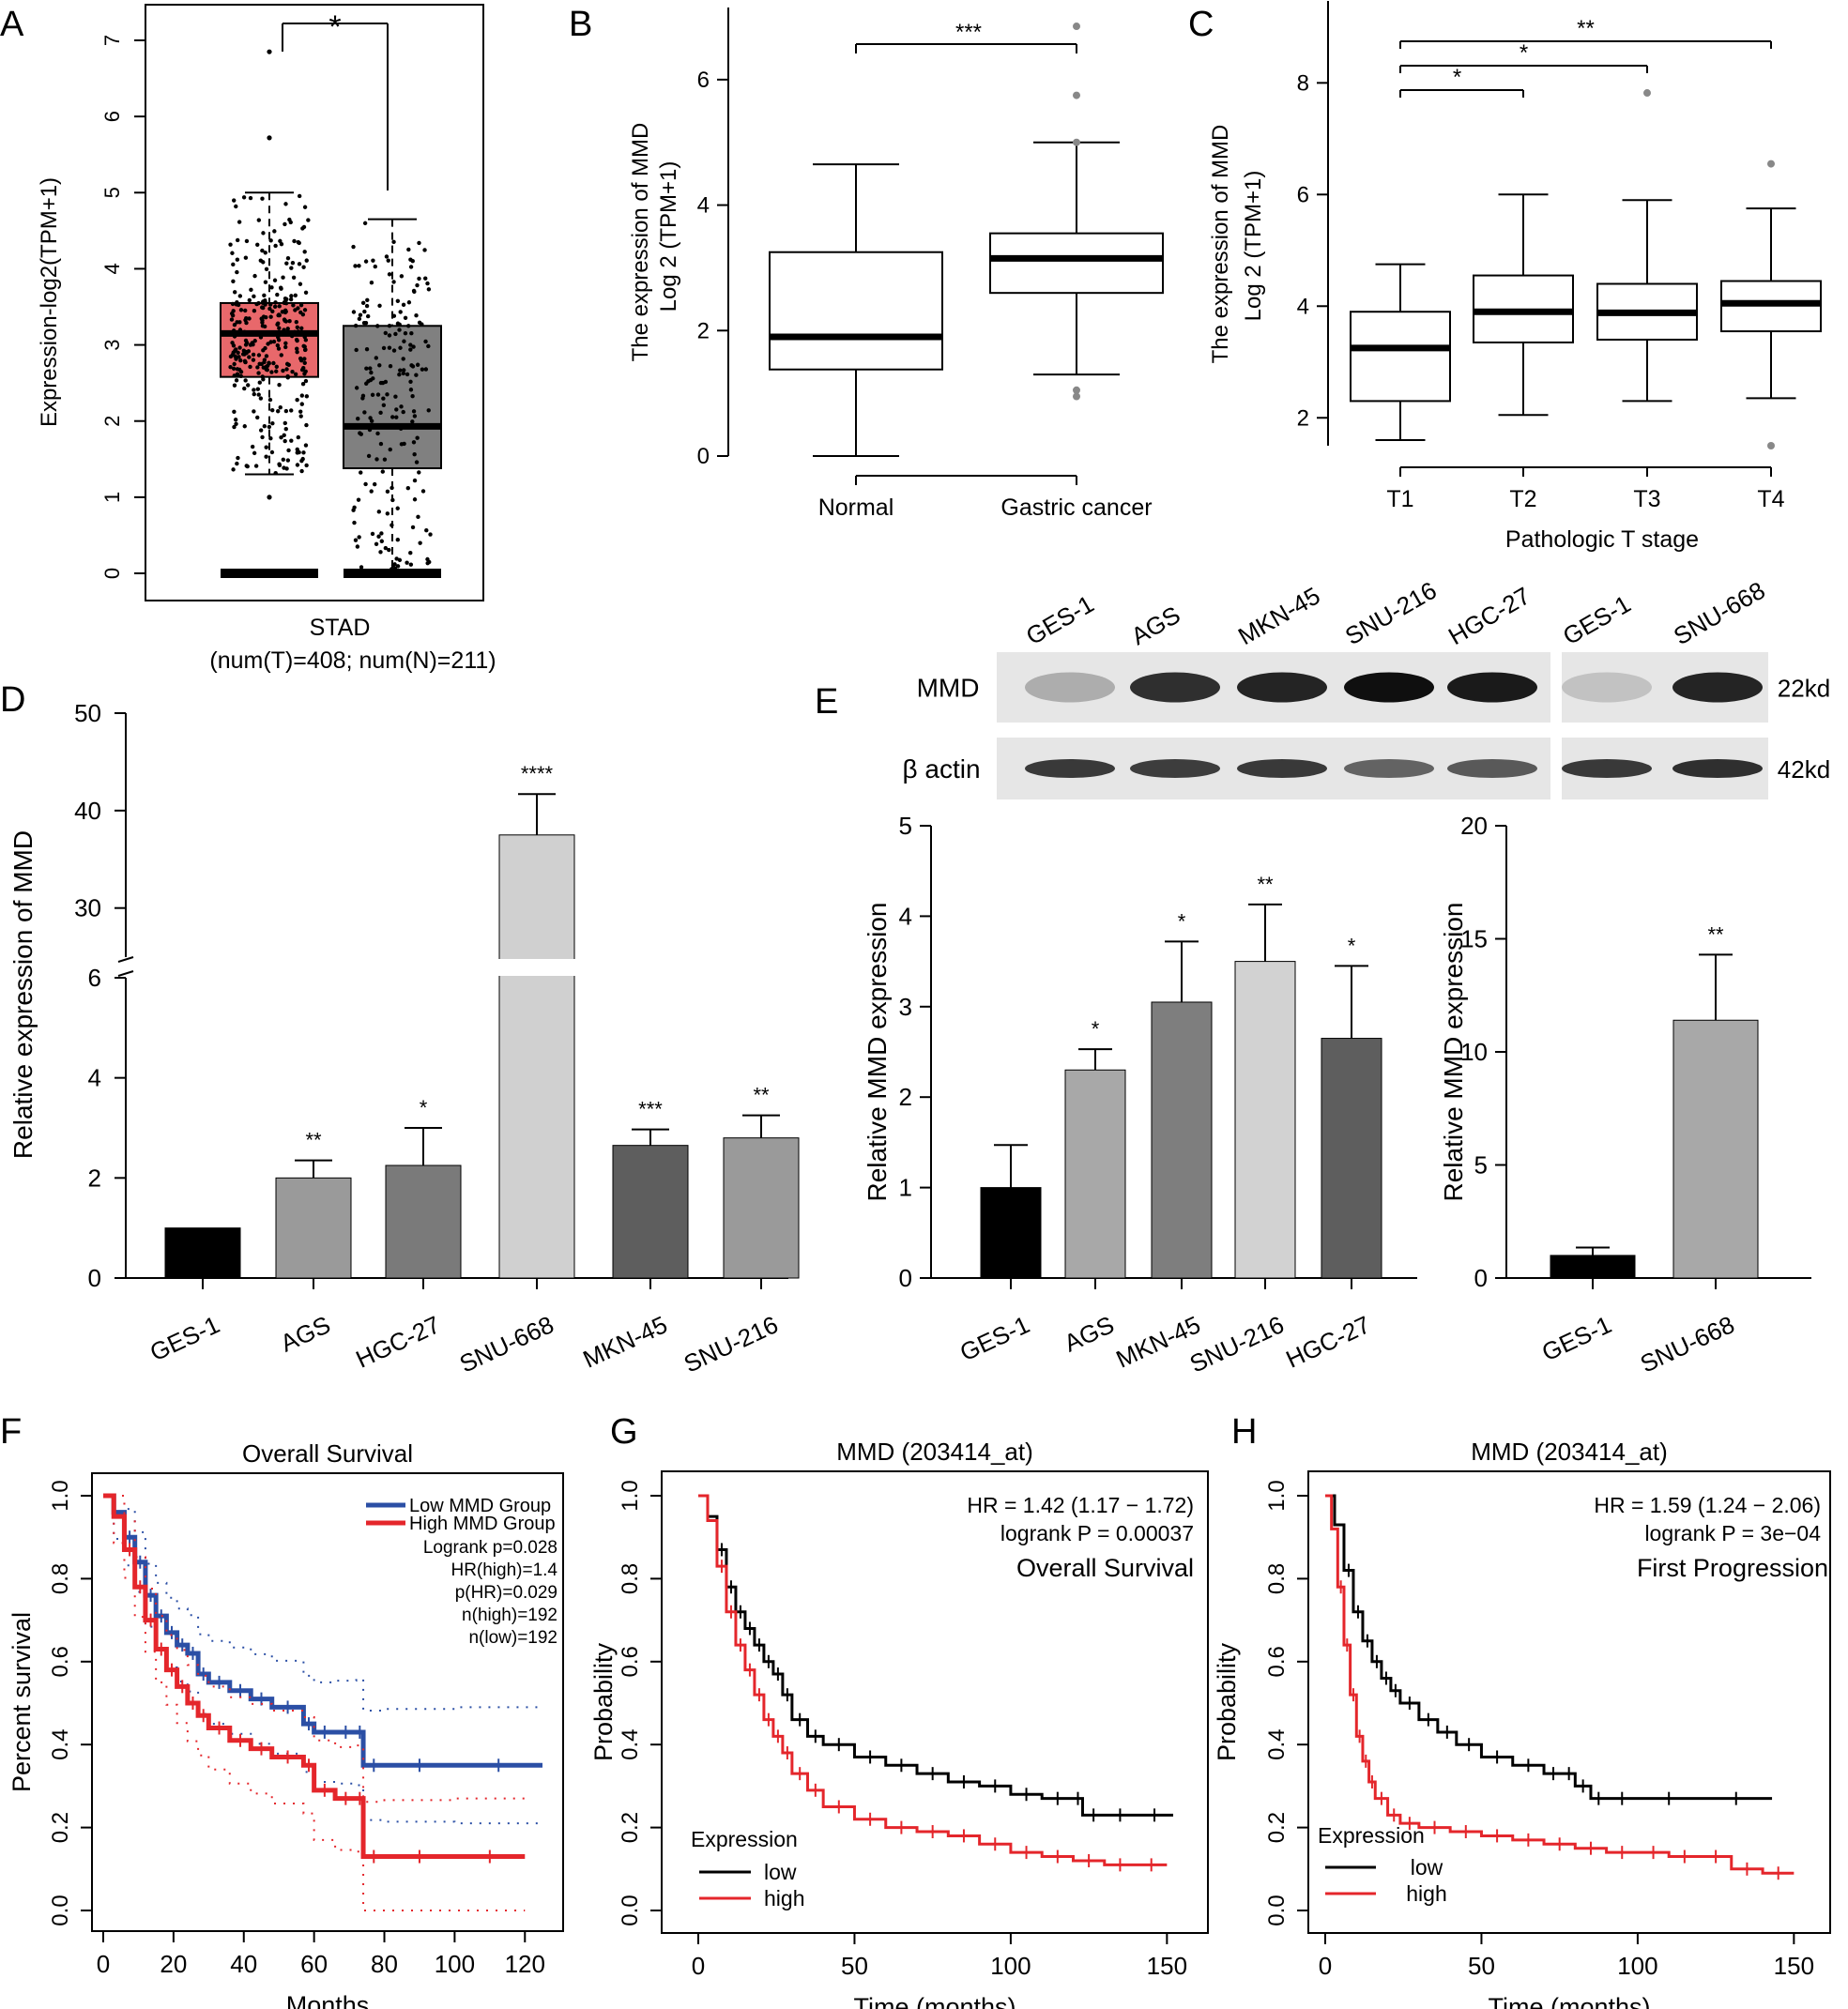 The height and width of the screenshot is (2009, 1848). Describe the element at coordinates (826, 702) in the screenshot. I see `panel-letter-e: E` at that location.